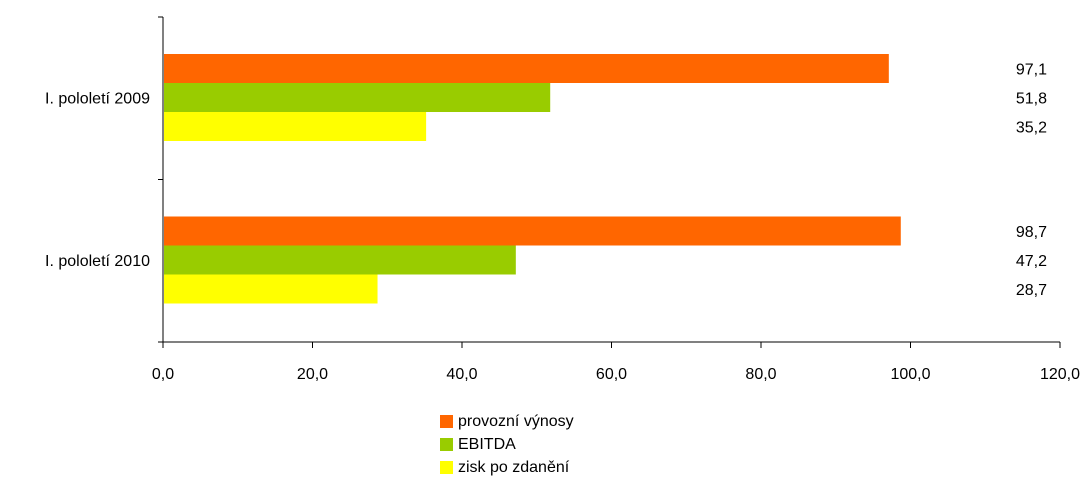  Describe the element at coordinates (516, 421) in the screenshot. I see `legend-label-revenue: provozní výnosy` at that location.